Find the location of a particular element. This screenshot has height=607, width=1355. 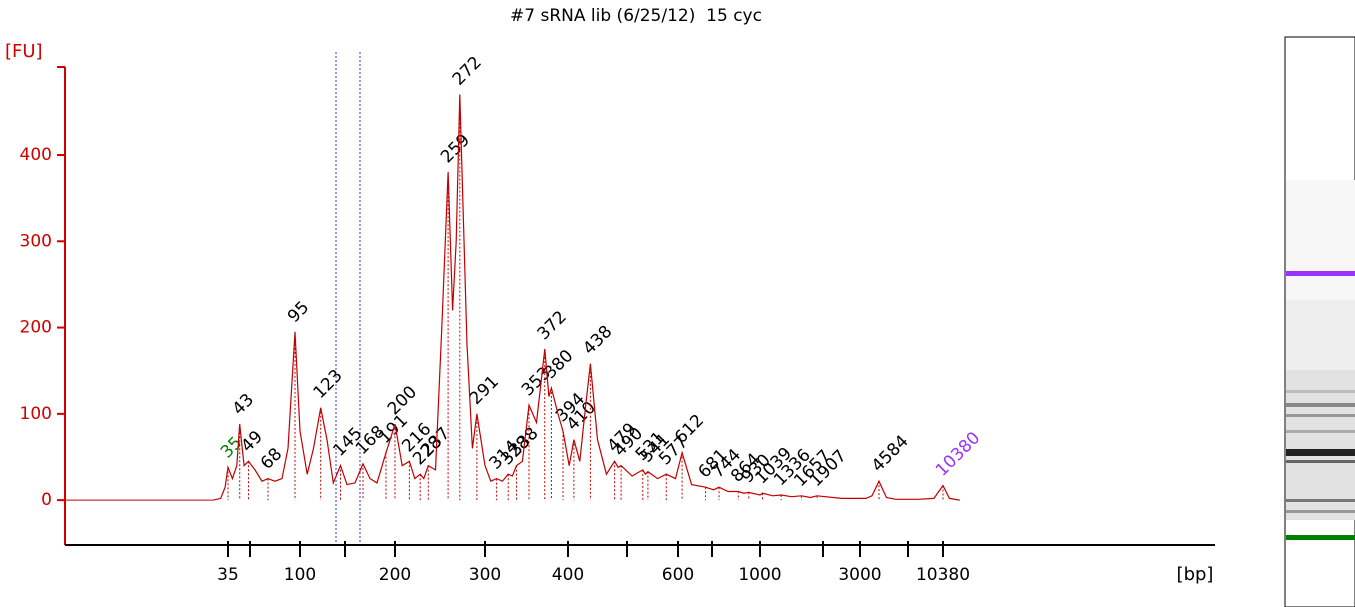

x-tick-label: 3000 is located at coordinates (859, 575).